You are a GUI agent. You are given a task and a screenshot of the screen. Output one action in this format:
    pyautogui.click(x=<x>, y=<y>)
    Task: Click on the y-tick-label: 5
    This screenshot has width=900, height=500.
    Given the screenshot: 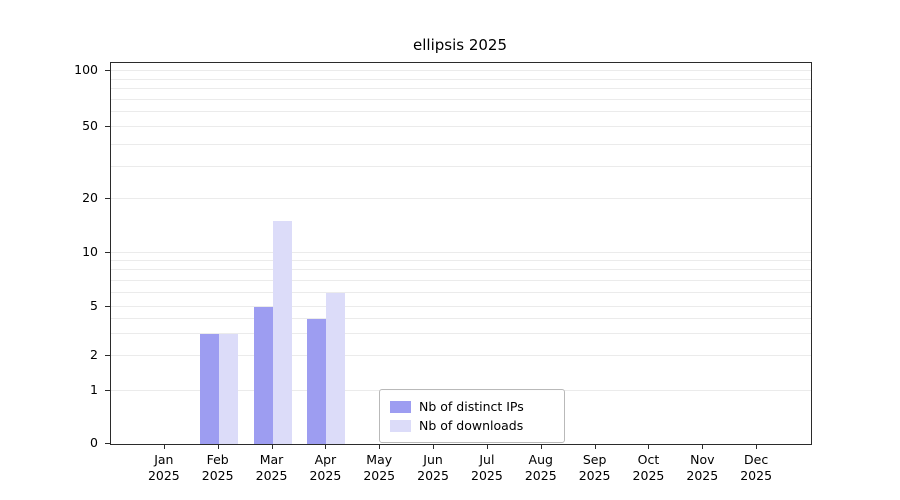 What is the action you would take?
    pyautogui.click(x=94, y=305)
    